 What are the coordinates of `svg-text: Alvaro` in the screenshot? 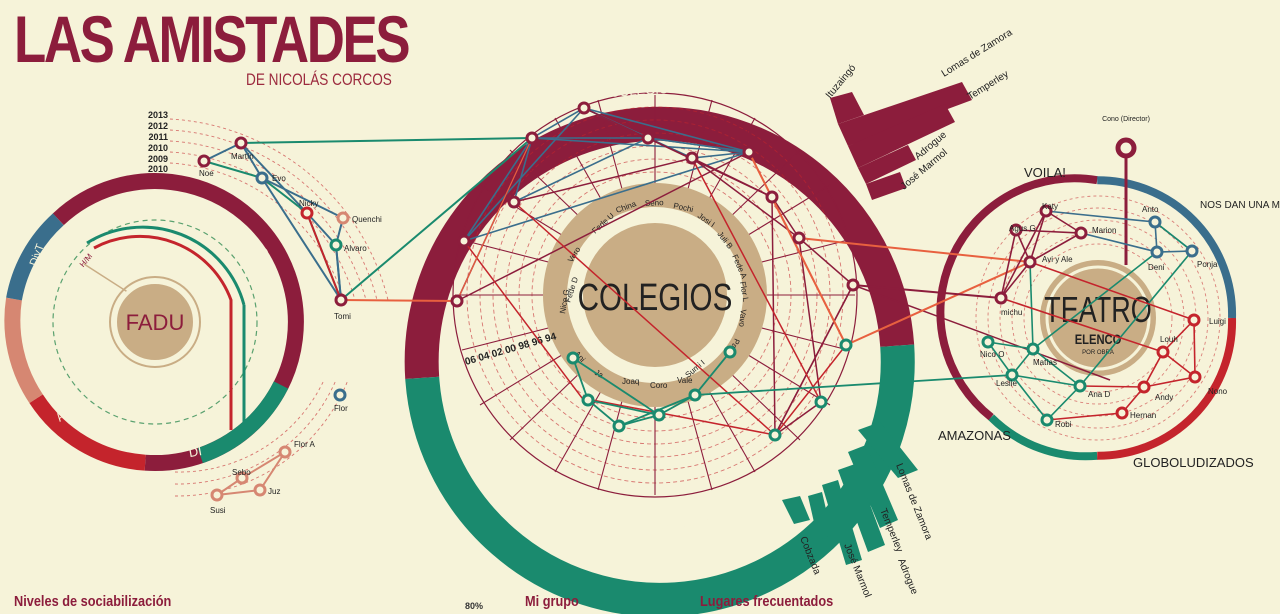 It's located at (355, 248).